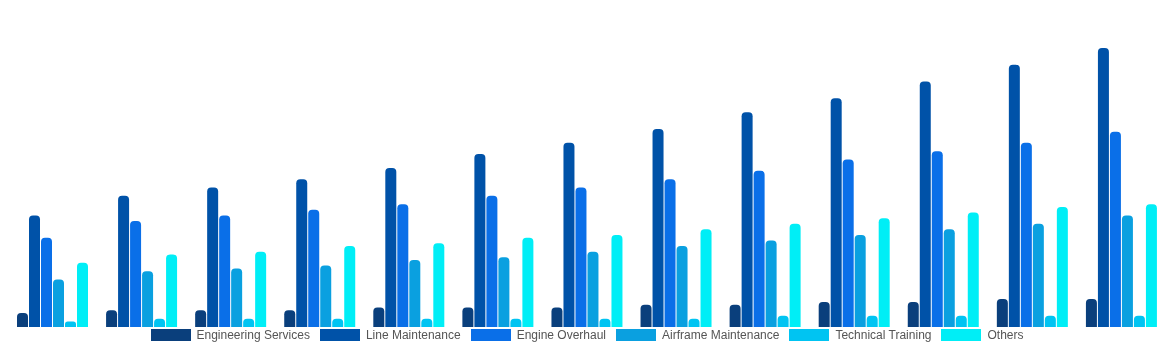 This screenshot has width=1174, height=350. What do you see at coordinates (721, 335) in the screenshot?
I see `legend-label: Airframe Maintenance` at bounding box center [721, 335].